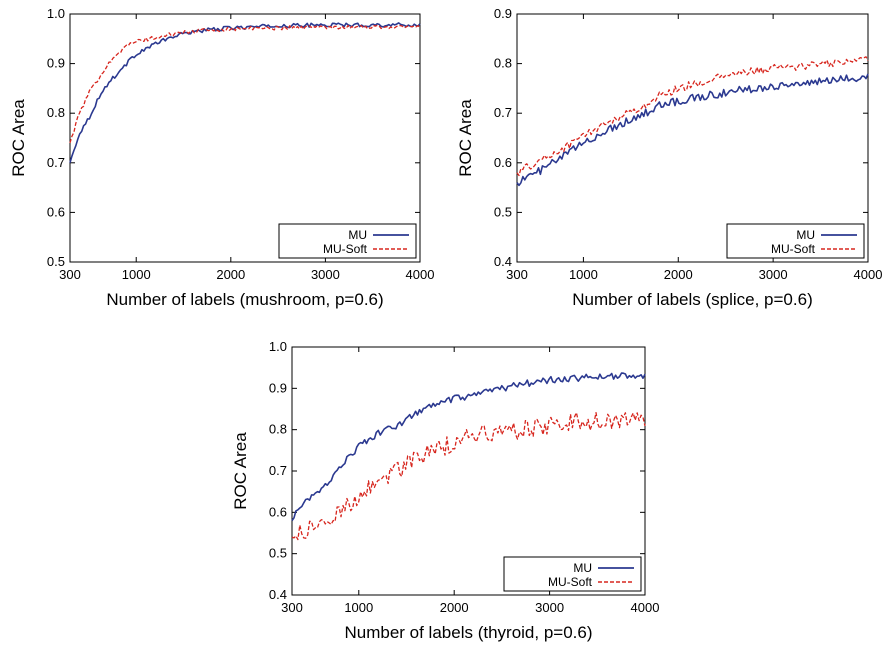 The width and height of the screenshot is (896, 654). Describe the element at coordinates (468, 632) in the screenshot. I see `x-axis-label: Number of labels (thyroid, p=0.6)` at that location.